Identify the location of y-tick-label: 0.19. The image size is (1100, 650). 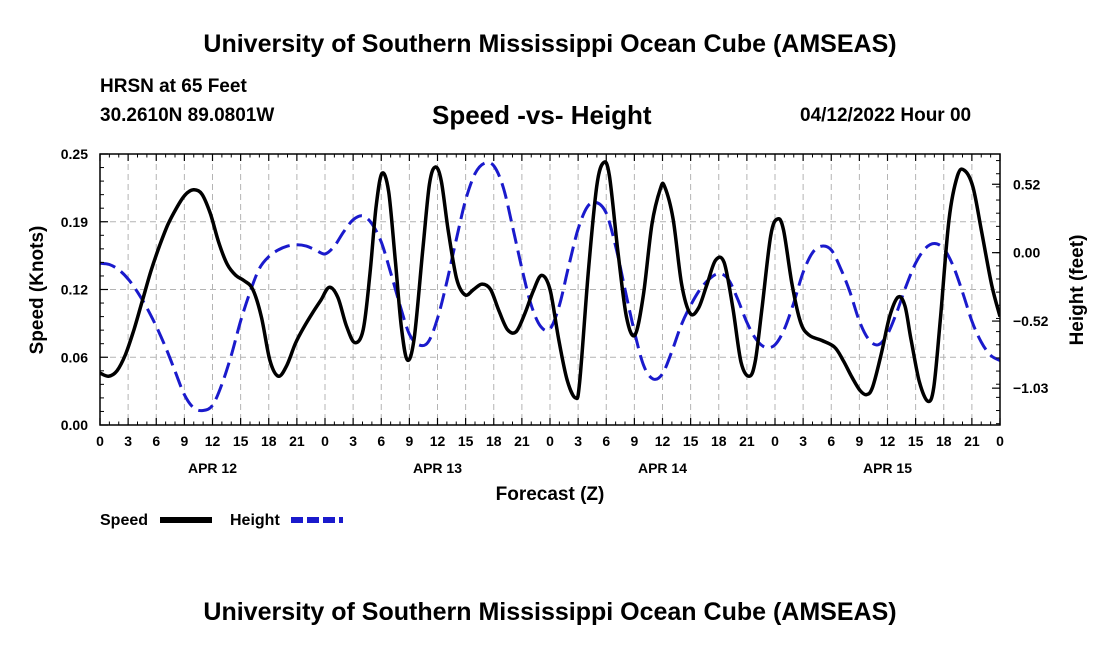
(74, 222).